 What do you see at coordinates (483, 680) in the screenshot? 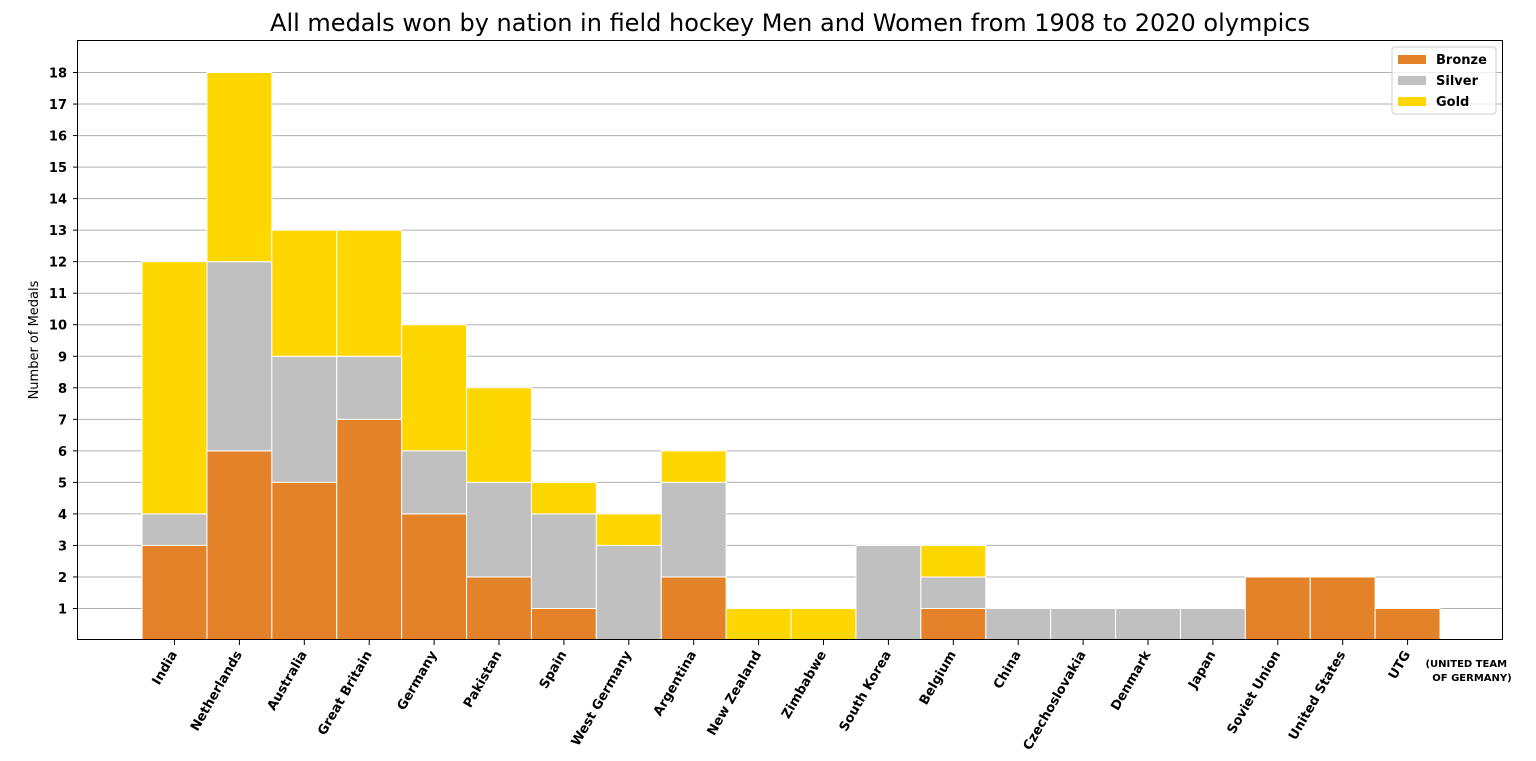
I see `x-tick-label-pakistan: Pakistan` at bounding box center [483, 680].